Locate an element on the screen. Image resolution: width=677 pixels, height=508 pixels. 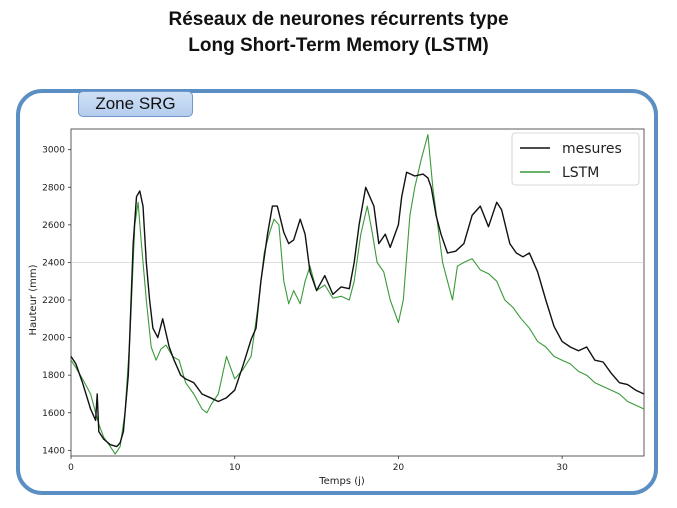
x-tick-label: 0 is located at coordinates (71, 468).